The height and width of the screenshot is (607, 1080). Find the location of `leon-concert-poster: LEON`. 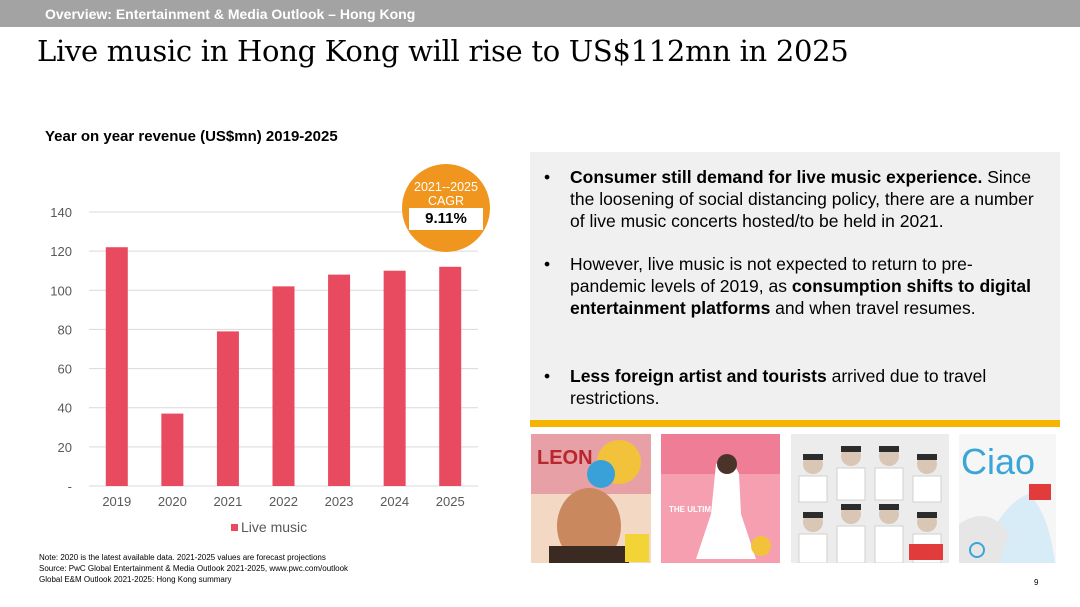

leon-concert-poster: LEON is located at coordinates (591, 498).